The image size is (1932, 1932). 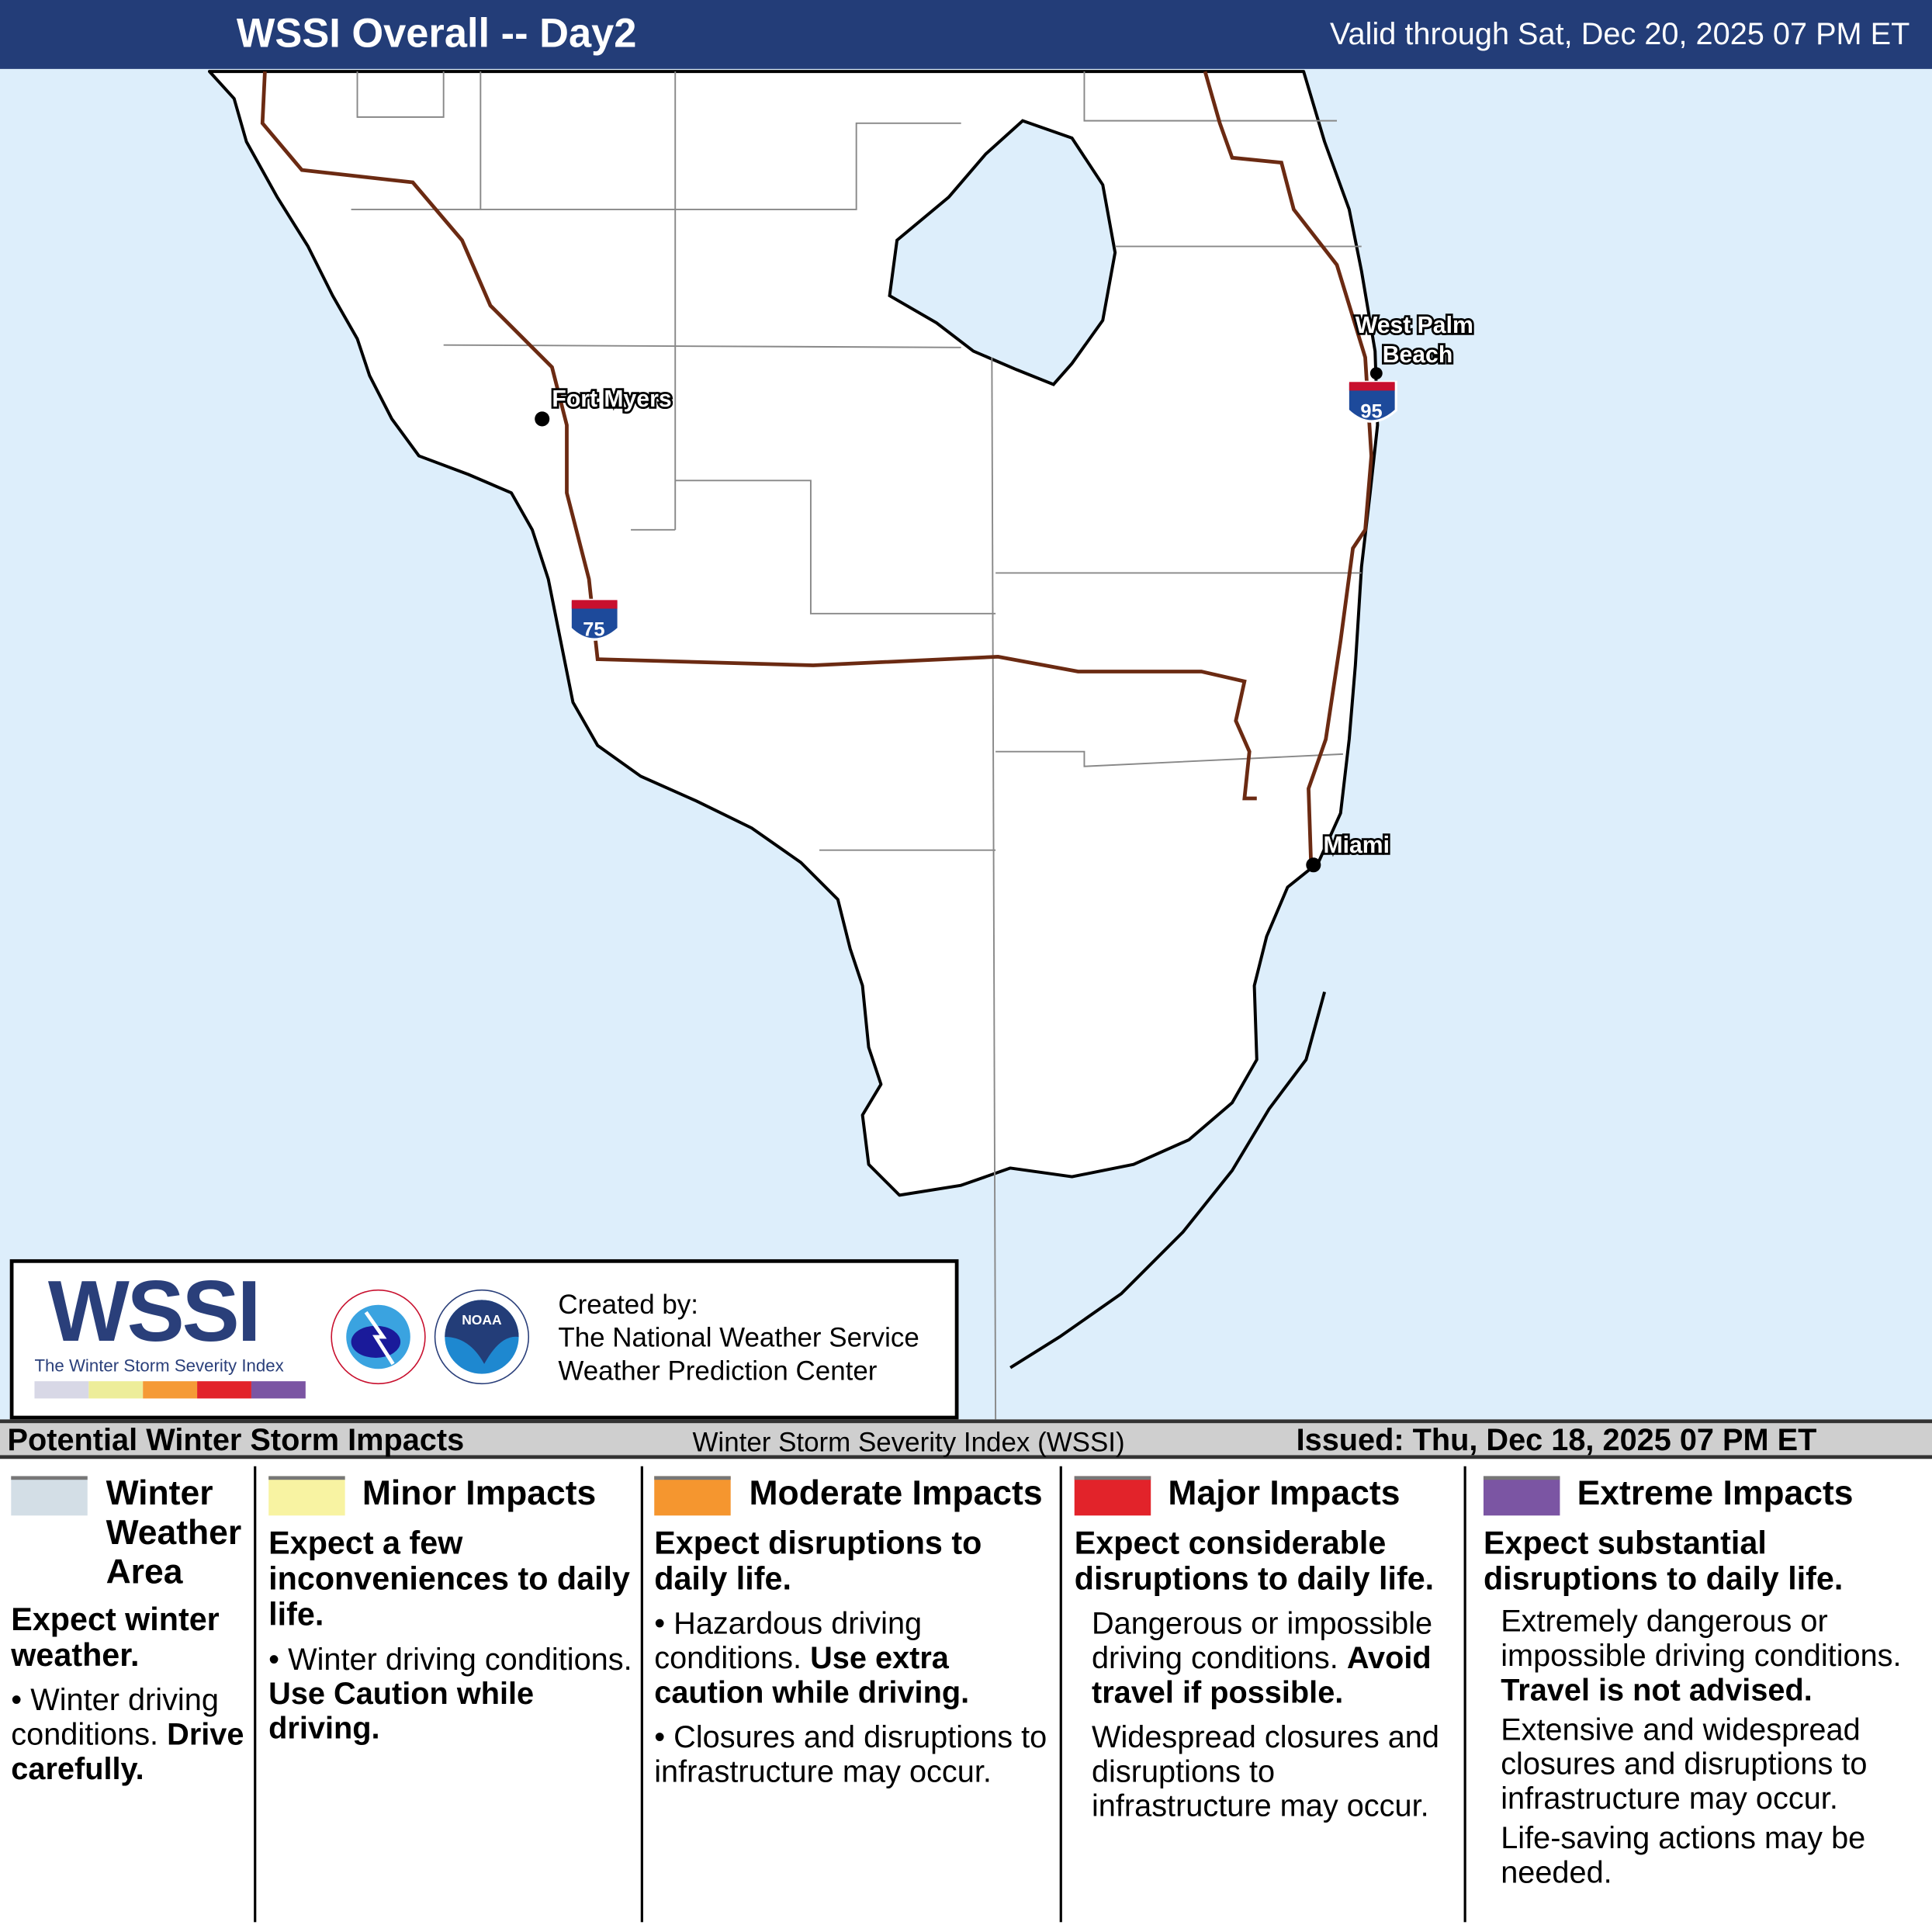 What do you see at coordinates (174, 1532) in the screenshot?
I see `legend-title: Winter Weather Area` at bounding box center [174, 1532].